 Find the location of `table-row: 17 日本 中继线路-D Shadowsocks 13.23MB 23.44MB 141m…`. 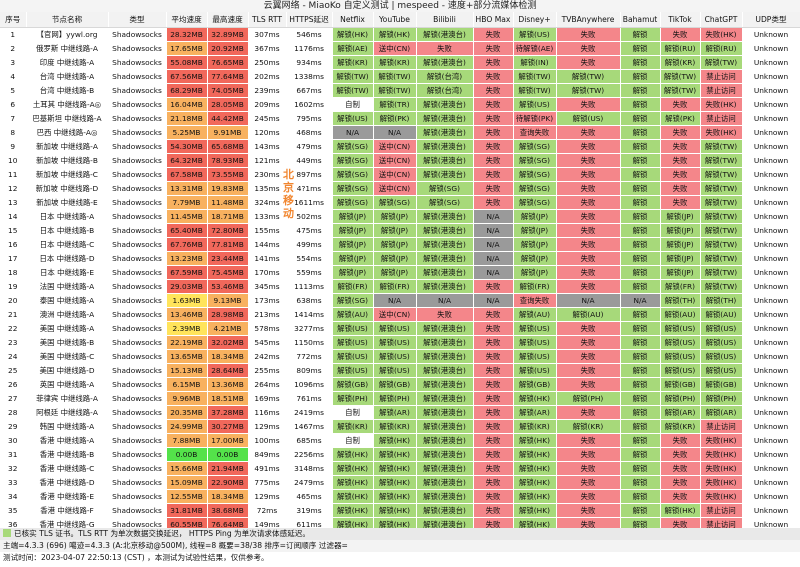

table-row: 17 日本 中继线路-D Shadowsocks 13.23MB 23.44MB 141m… is located at coordinates (400, 258).